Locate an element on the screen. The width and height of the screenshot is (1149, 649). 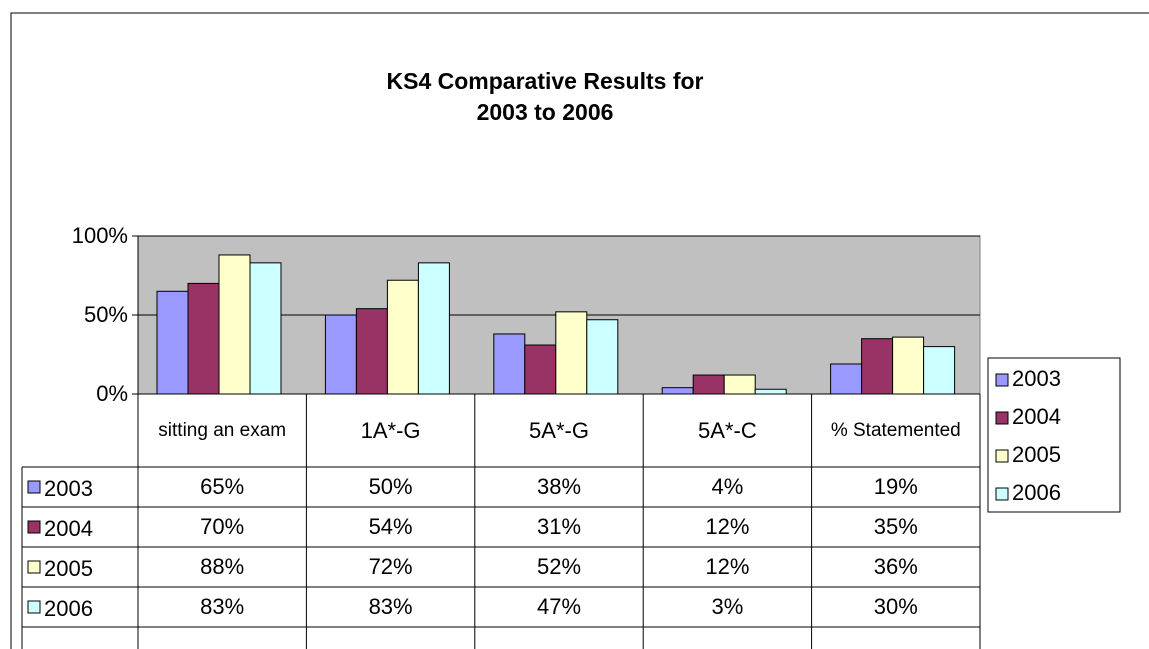
y-tick-label: 50% is located at coordinates (105, 314).